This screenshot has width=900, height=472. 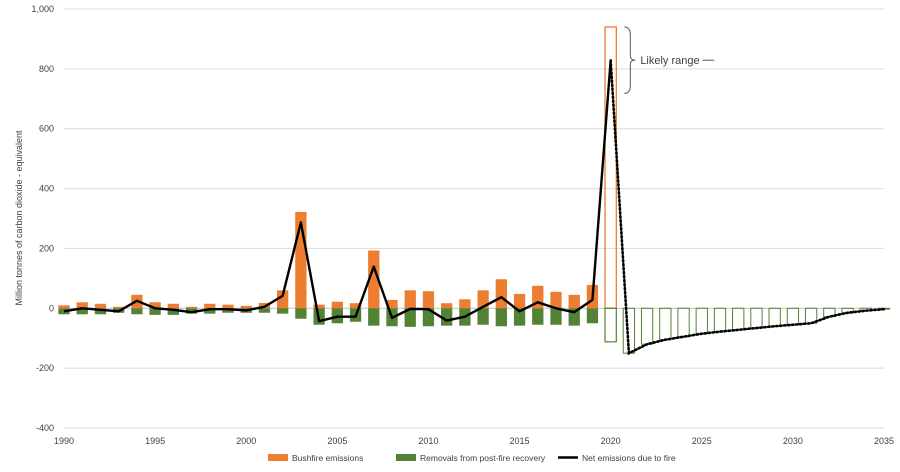 What do you see at coordinates (45, 428) in the screenshot?
I see `y-tick-label: -400` at bounding box center [45, 428].